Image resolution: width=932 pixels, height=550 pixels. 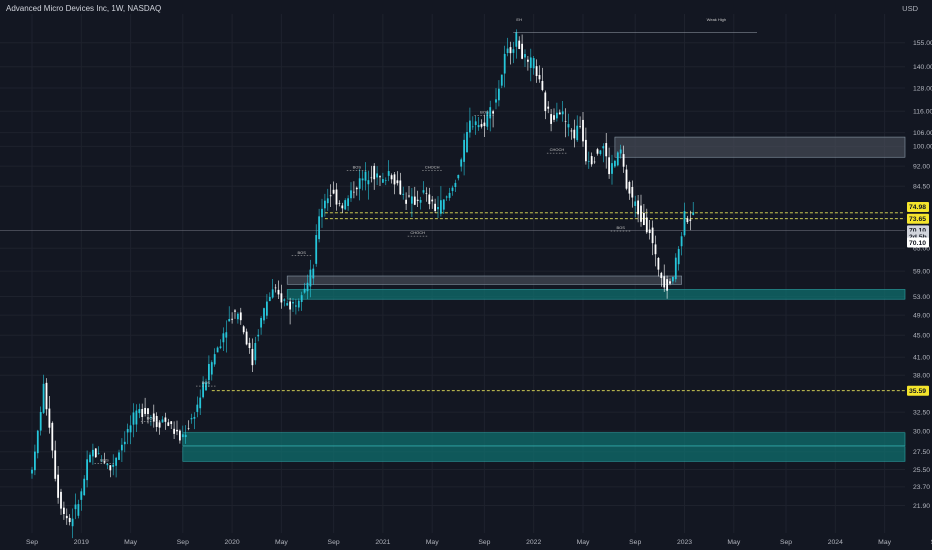 What do you see at coordinates (910, 8) in the screenshot?
I see `currency-label: USD` at bounding box center [910, 8].